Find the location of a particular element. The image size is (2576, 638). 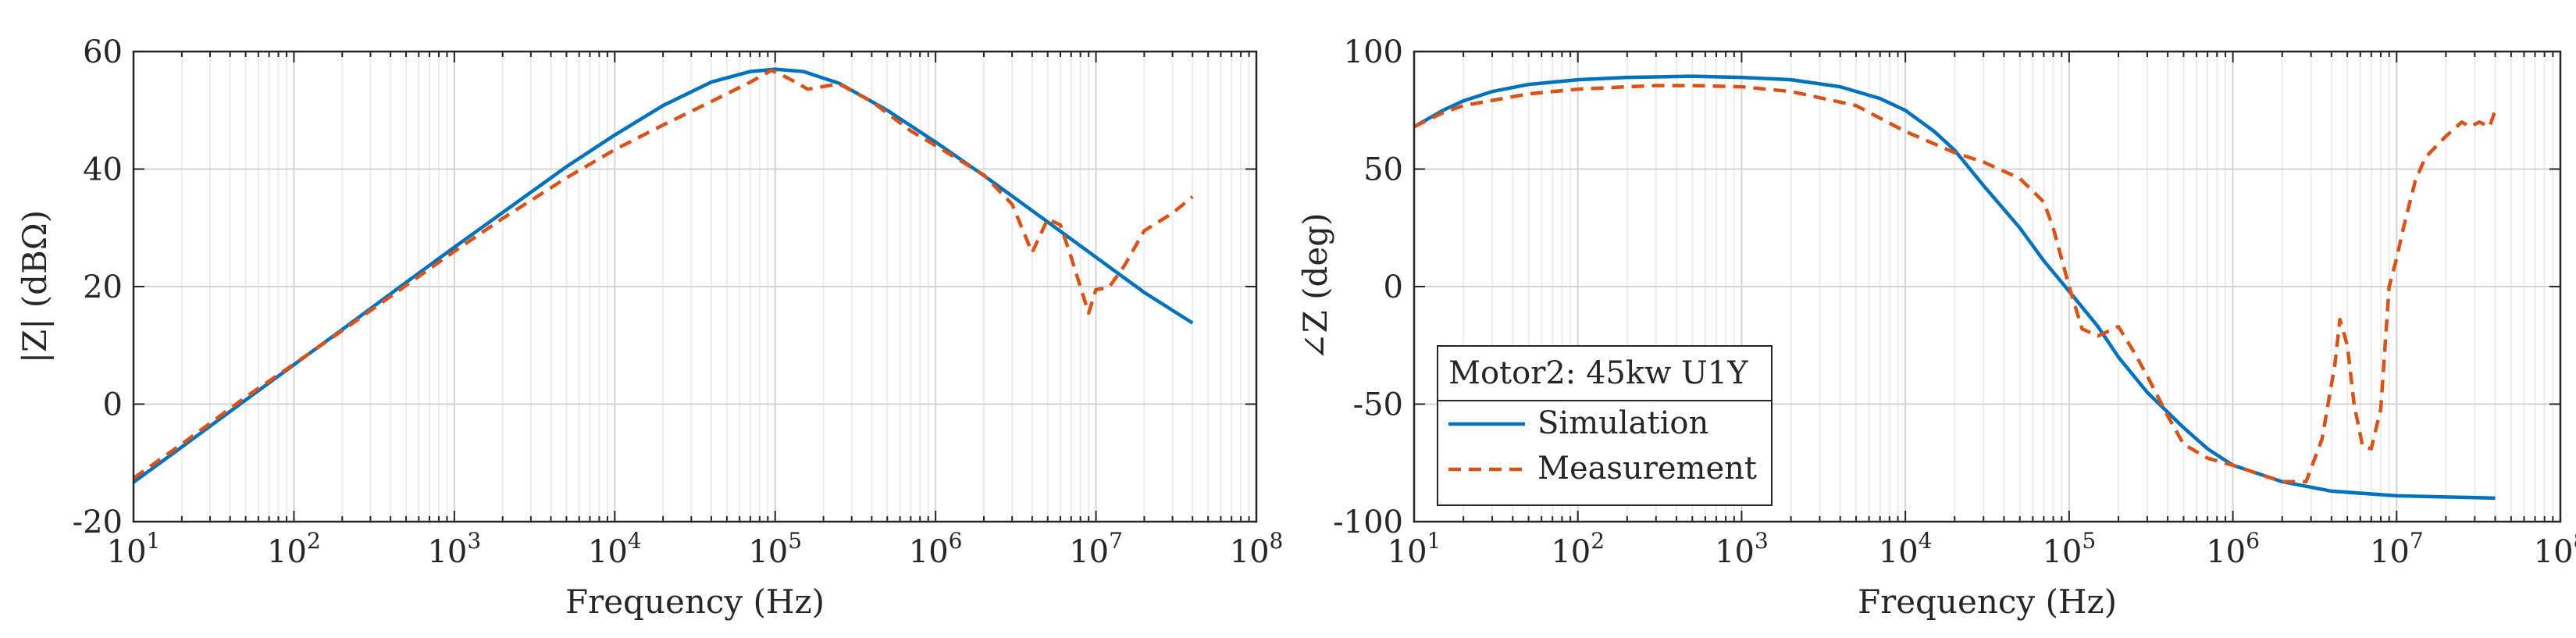

y-axis-label: |Z| (dBΩ) is located at coordinates (35, 286).